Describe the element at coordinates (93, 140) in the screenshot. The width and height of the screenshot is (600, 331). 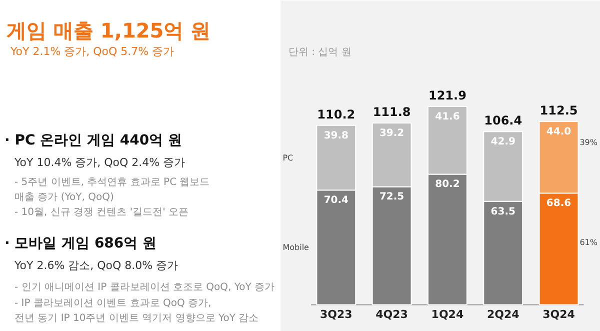
I see `text: · PC 온라인 게임 440억 원` at that location.